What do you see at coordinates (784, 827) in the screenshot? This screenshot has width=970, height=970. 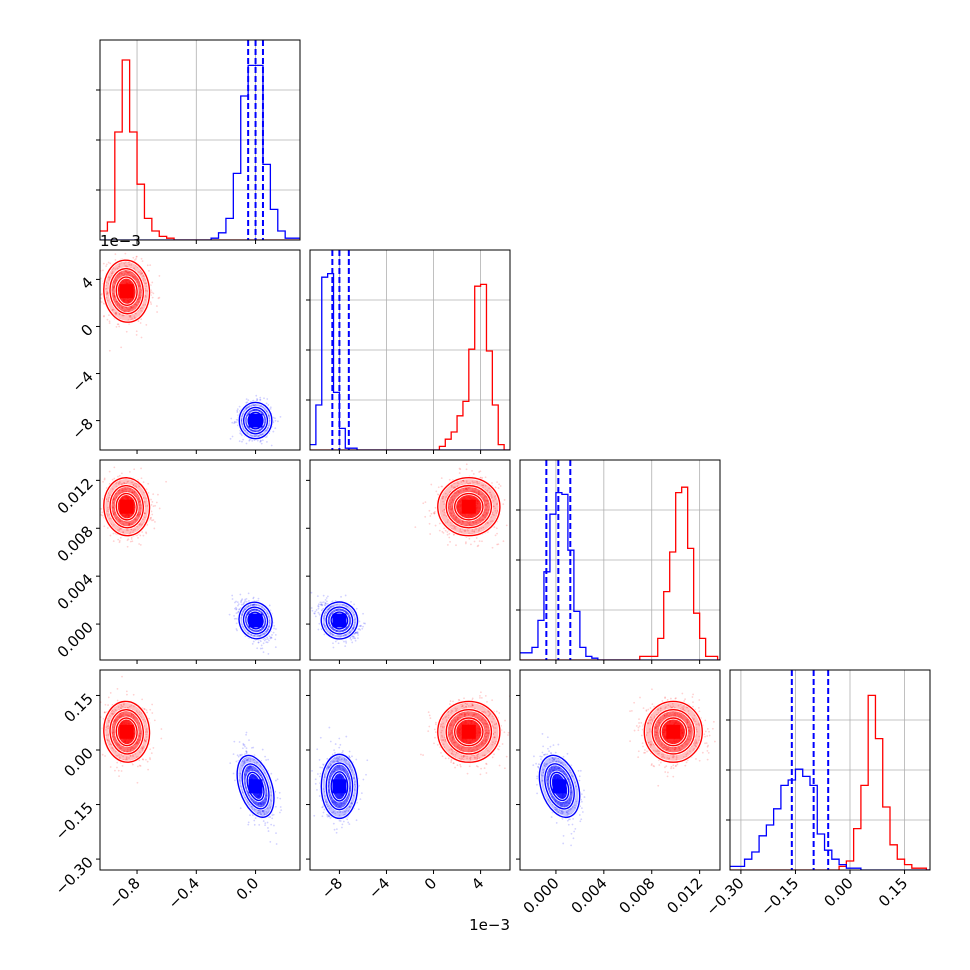 I see `hist-bin-series_b` at bounding box center [784, 827].